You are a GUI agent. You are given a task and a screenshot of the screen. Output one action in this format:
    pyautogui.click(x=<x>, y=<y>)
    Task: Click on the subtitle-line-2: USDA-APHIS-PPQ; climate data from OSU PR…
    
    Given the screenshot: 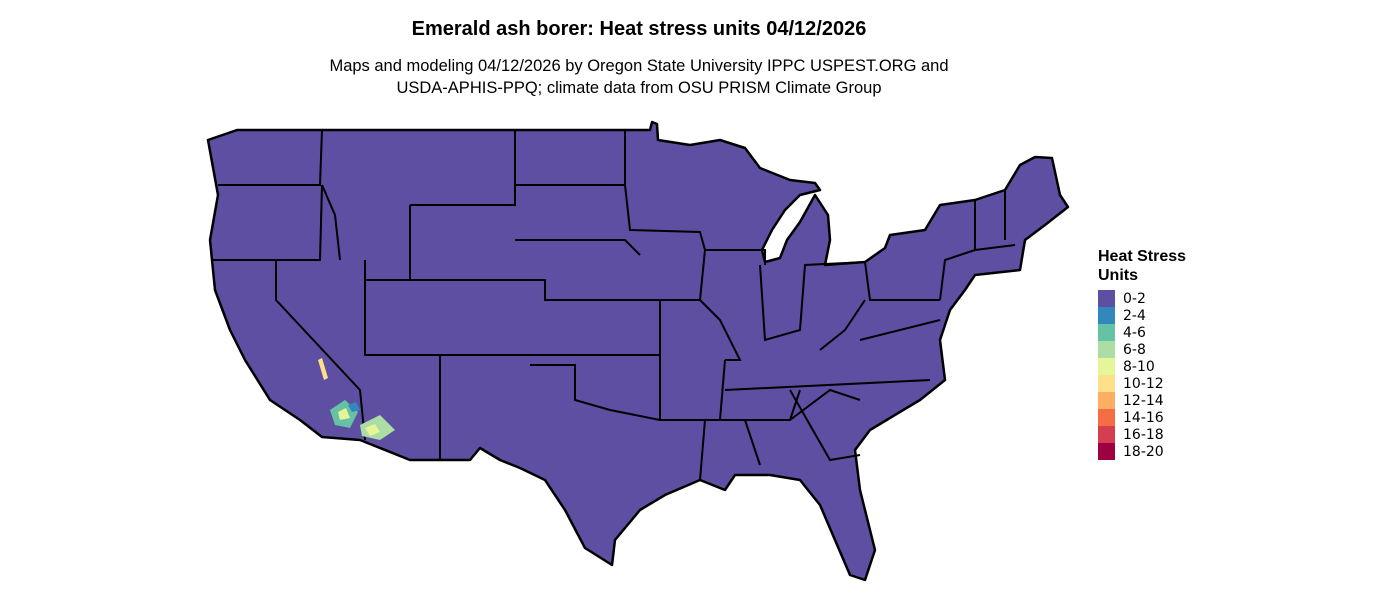 What is the action you would take?
    pyautogui.click(x=639, y=88)
    